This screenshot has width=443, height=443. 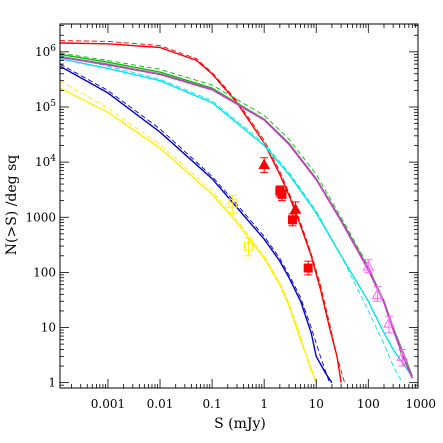 What do you see at coordinates (45, 106) in the screenshot?
I see `y-tick-label: 10⁵` at bounding box center [45, 106].